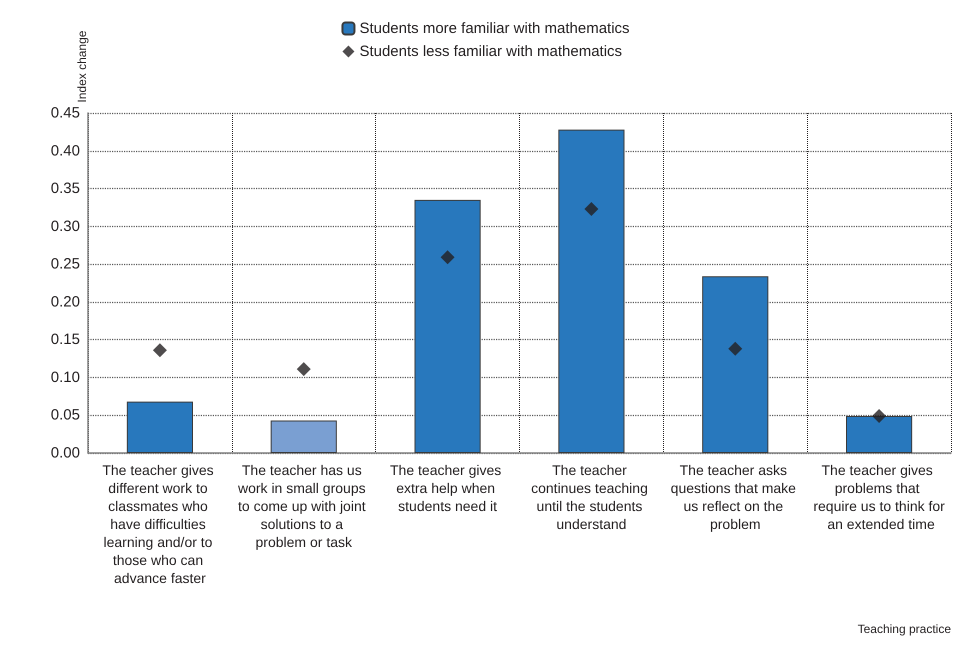  What do you see at coordinates (65, 377) in the screenshot?
I see `y-tick-label: 0.10` at bounding box center [65, 377].